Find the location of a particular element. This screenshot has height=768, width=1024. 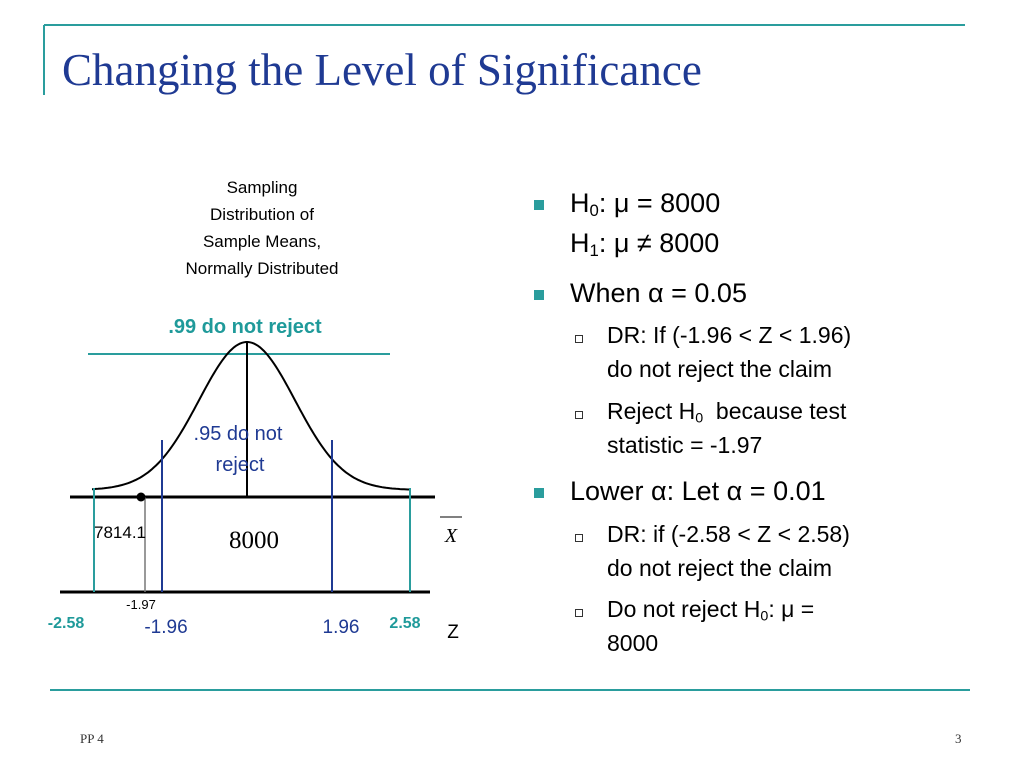

sample-label: 7814.1 is located at coordinates (120, 532).